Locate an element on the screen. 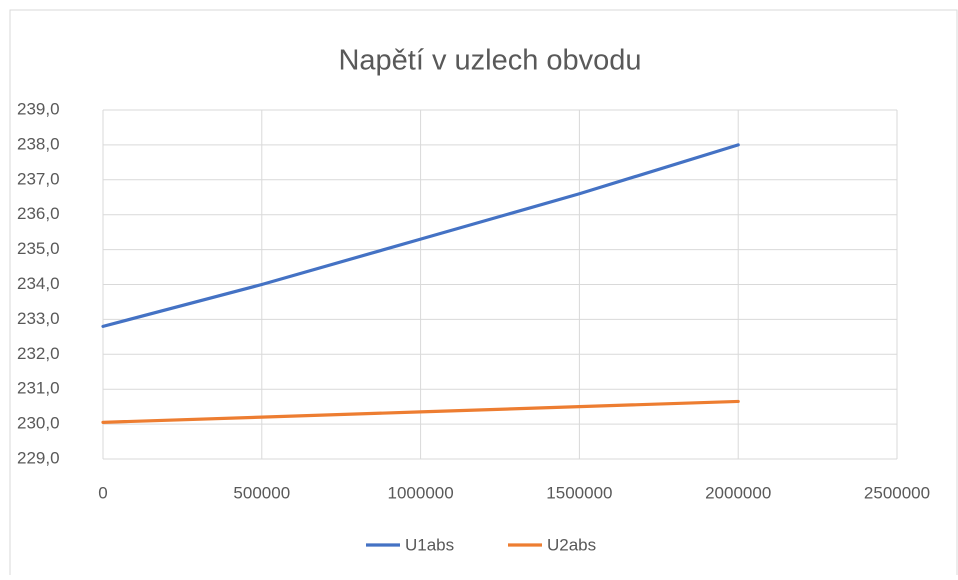 Image resolution: width=958 pixels, height=580 pixels. y-tick-label: 237,0 is located at coordinates (38, 178).